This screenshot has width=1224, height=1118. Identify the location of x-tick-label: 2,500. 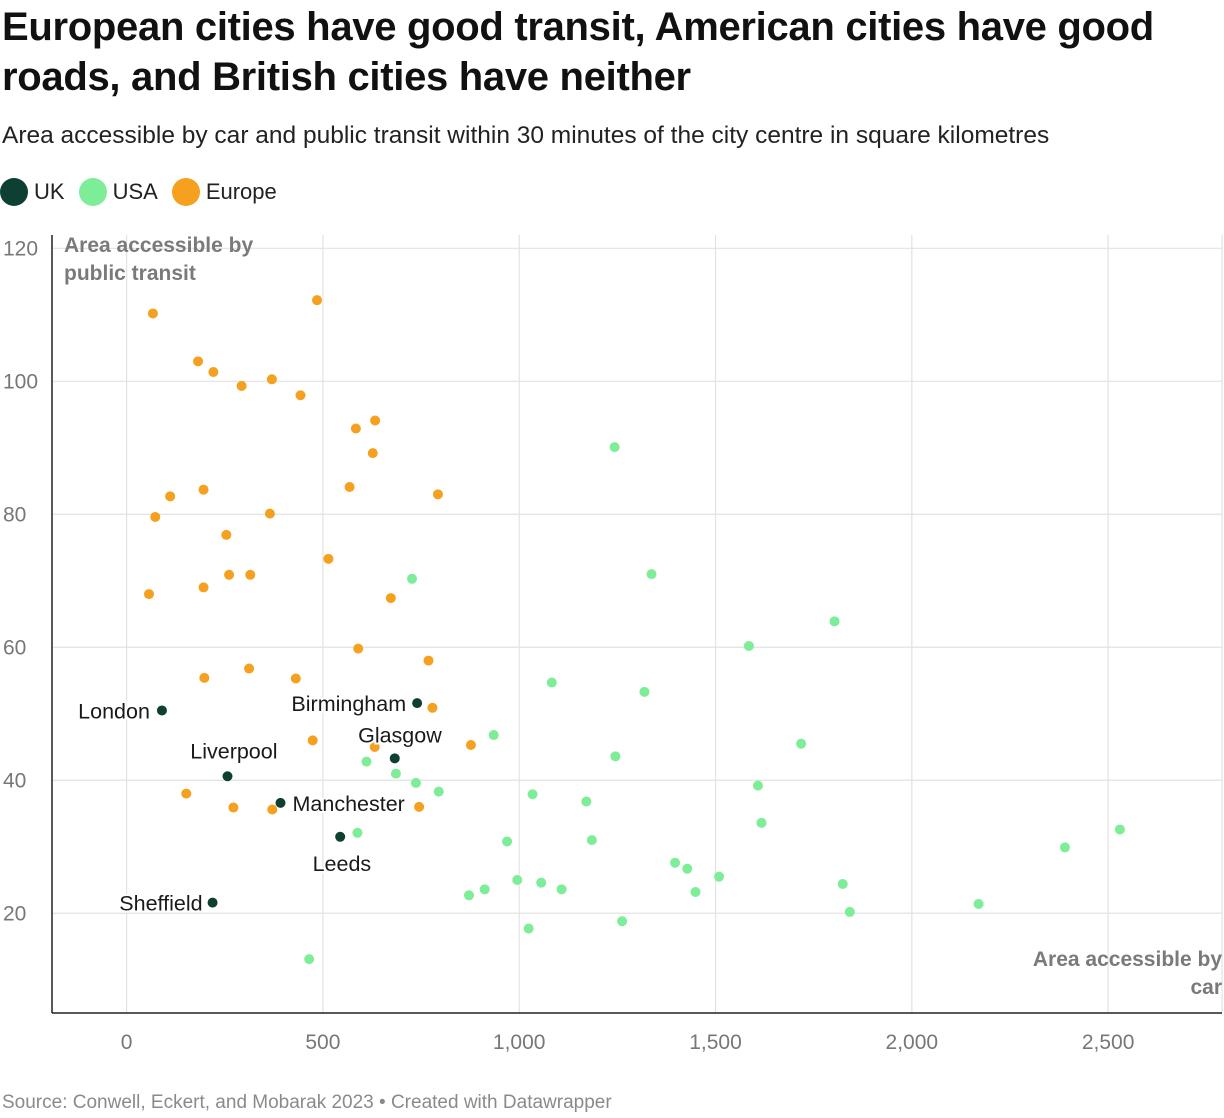
(1108, 1042).